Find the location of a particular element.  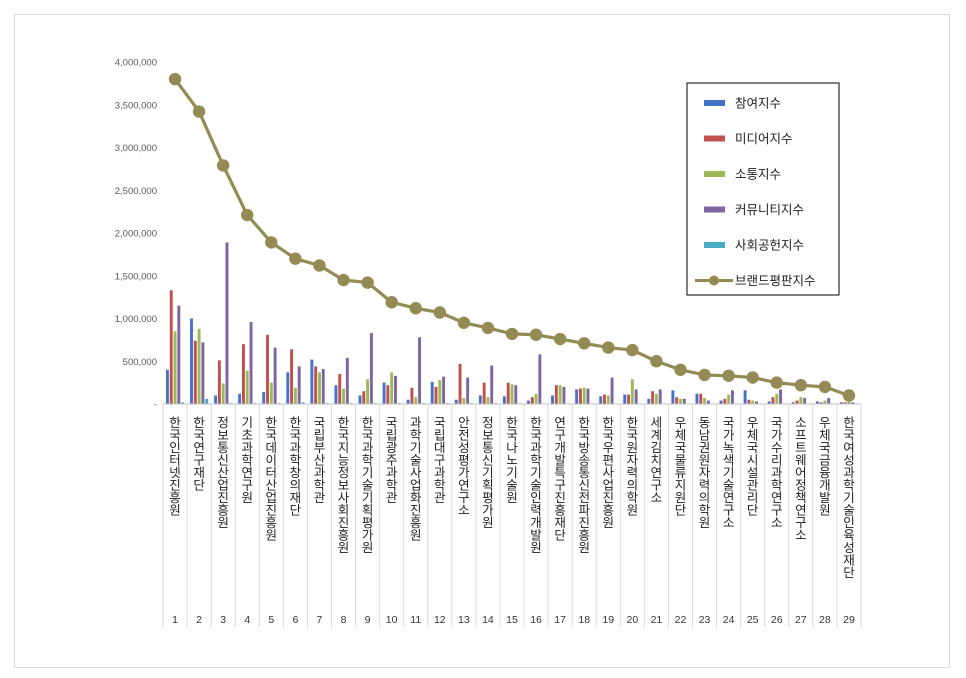

category-char: 설 is located at coordinates (753, 472).